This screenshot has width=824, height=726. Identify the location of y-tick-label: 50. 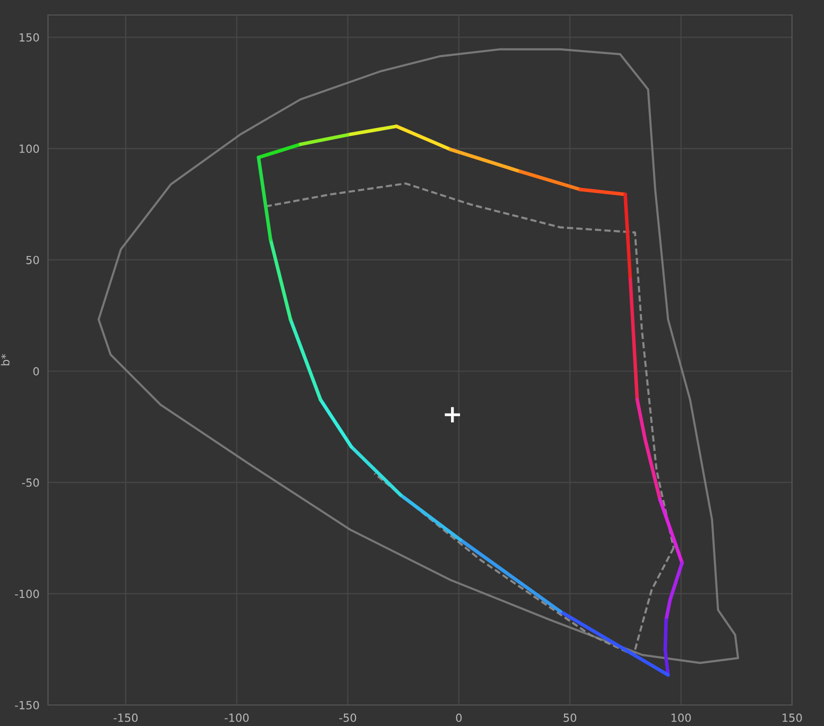
(32, 260).